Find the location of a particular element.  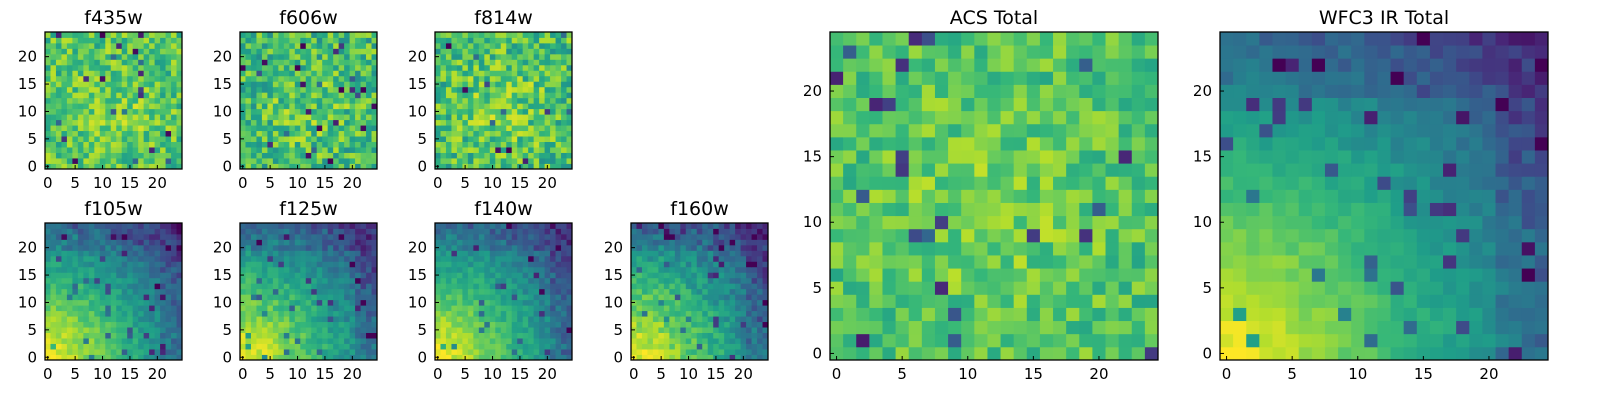

chart-title: f435w is located at coordinates (113, 18).